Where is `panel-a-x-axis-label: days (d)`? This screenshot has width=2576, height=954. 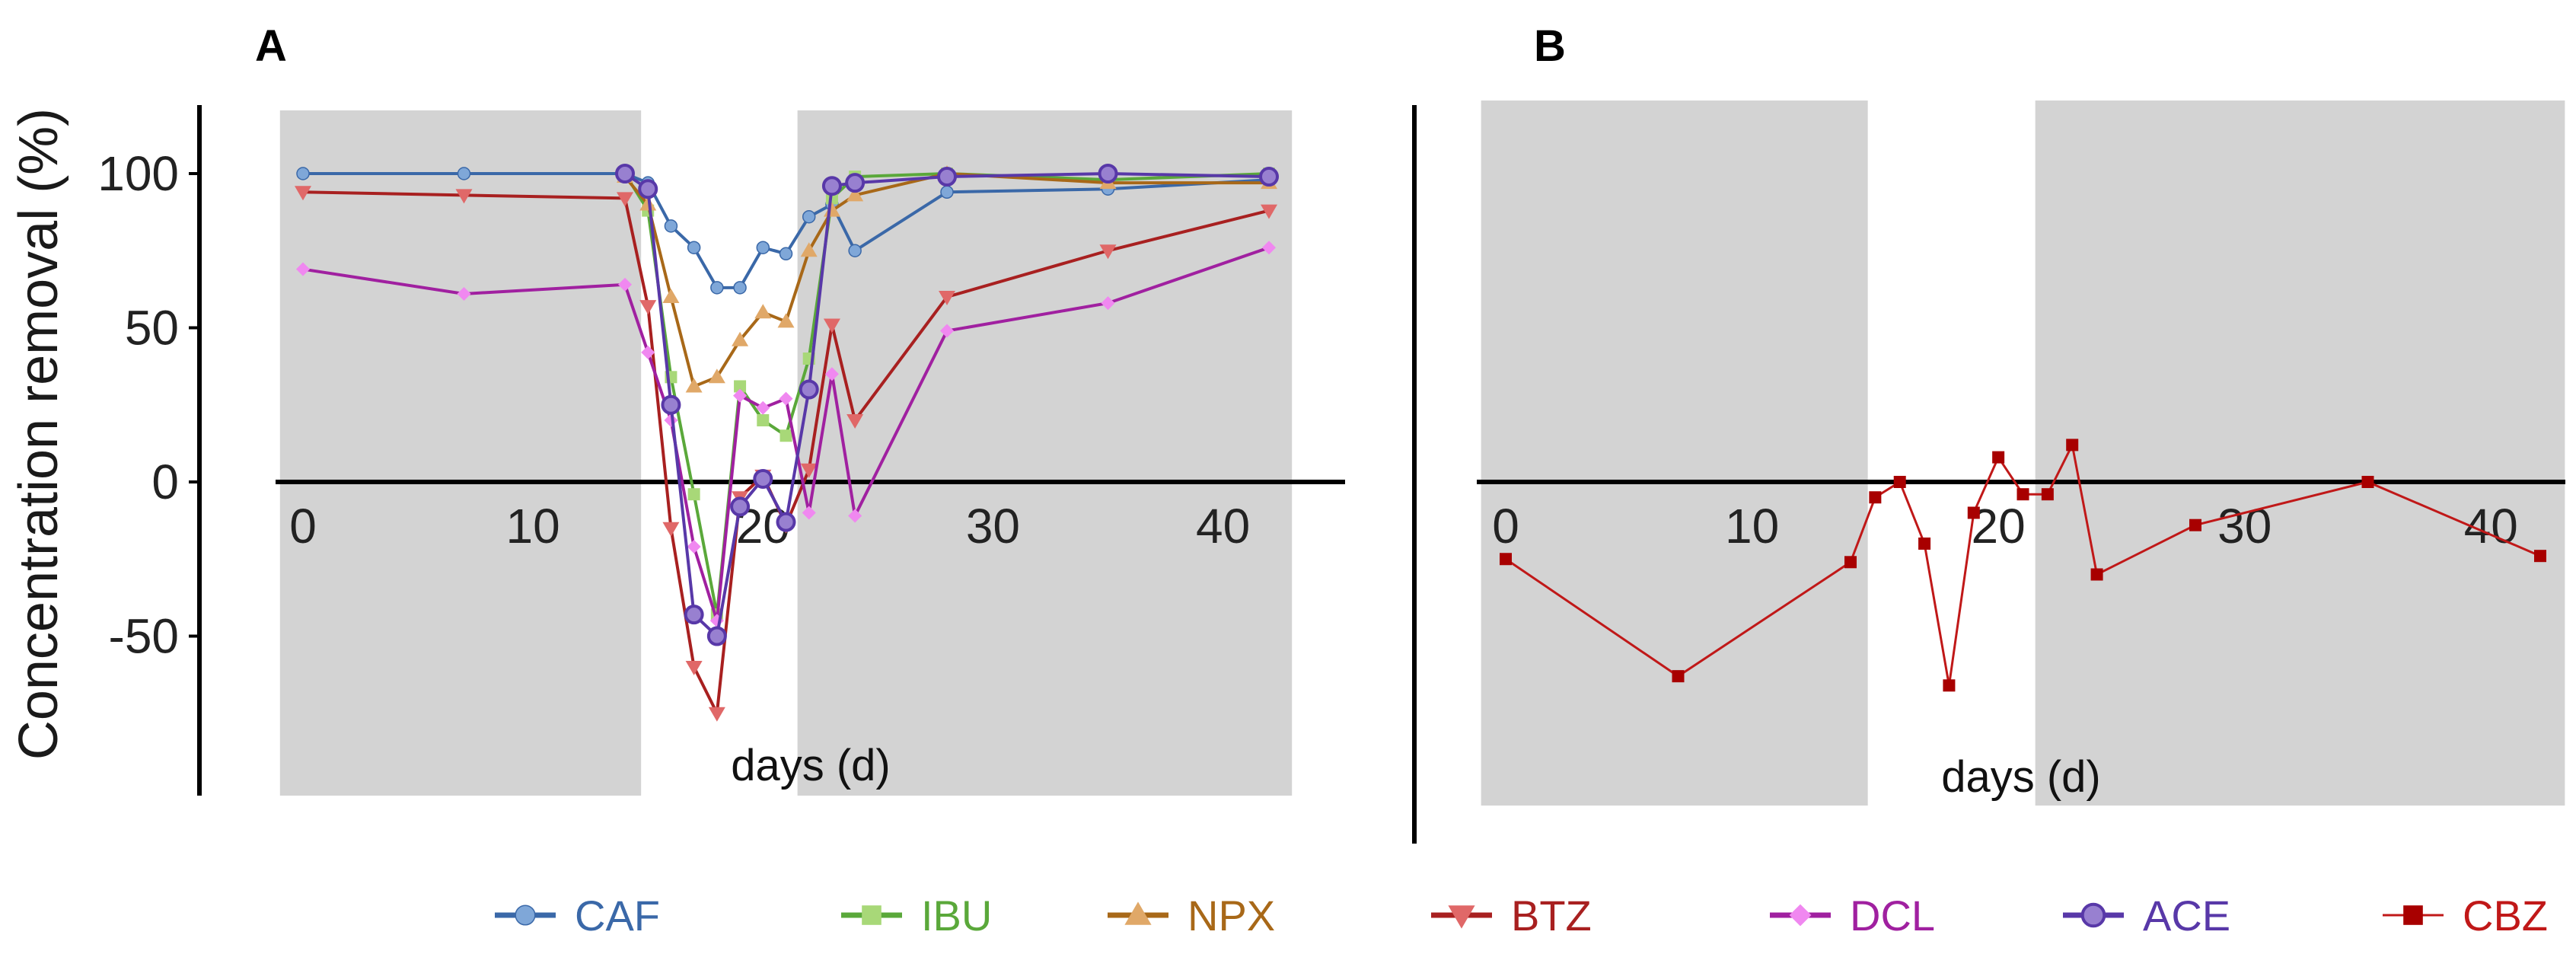 panel-a-x-axis-label: days (d) is located at coordinates (811, 765).